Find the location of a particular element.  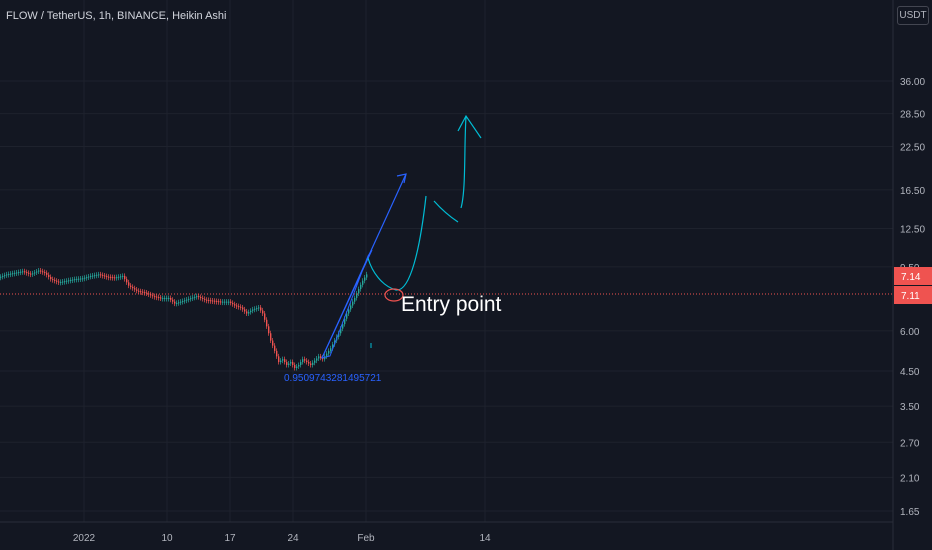

projection-arrow-head is located at coordinates (469, 126).